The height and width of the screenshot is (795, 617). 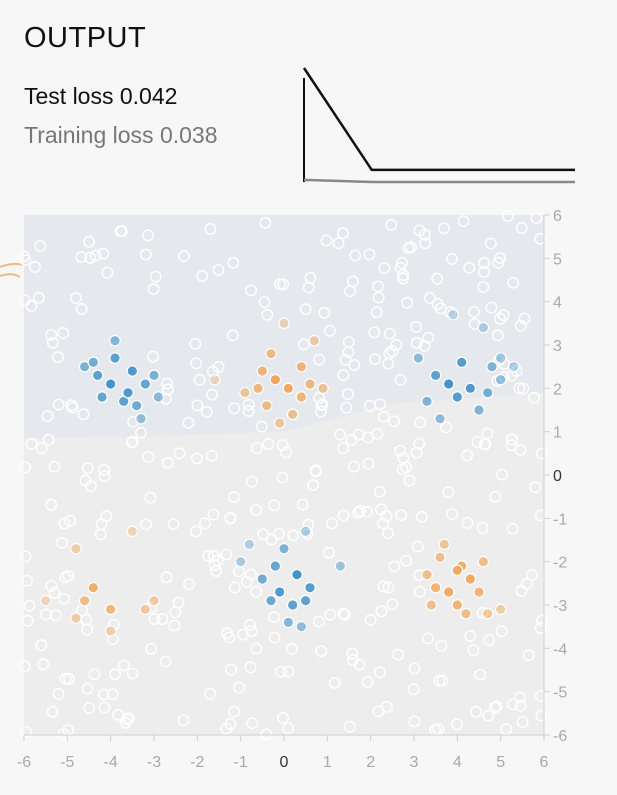 I want to click on training-loss-value: 0.038, so click(x=188, y=135).